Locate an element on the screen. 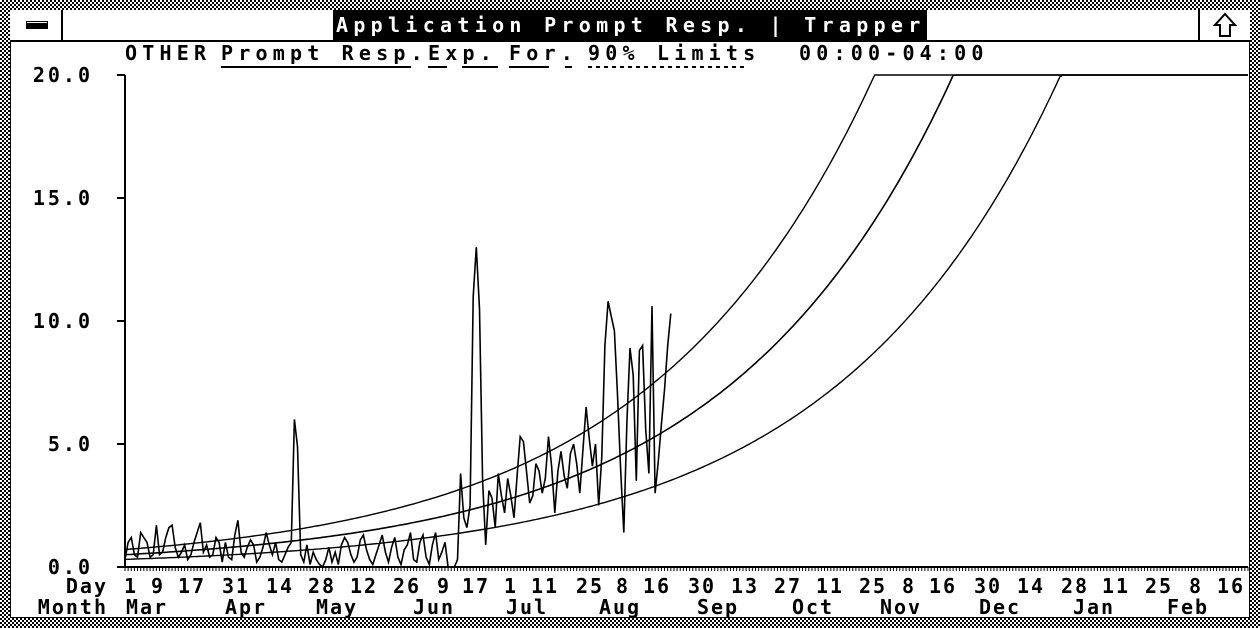 The image size is (1260, 628). legend-prompt-resp: Prompt Resp. is located at coordinates (324, 53).